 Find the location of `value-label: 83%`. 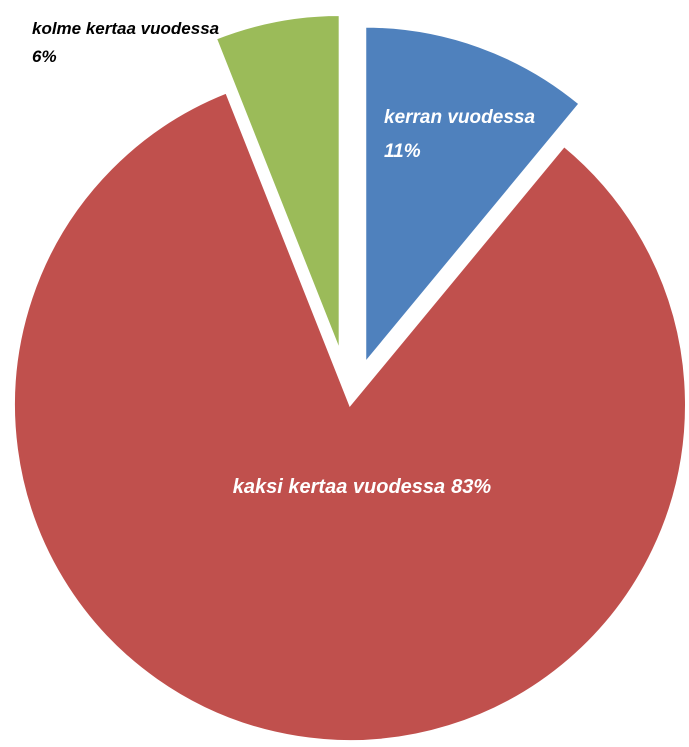

value-label: 83% is located at coordinates (471, 487).